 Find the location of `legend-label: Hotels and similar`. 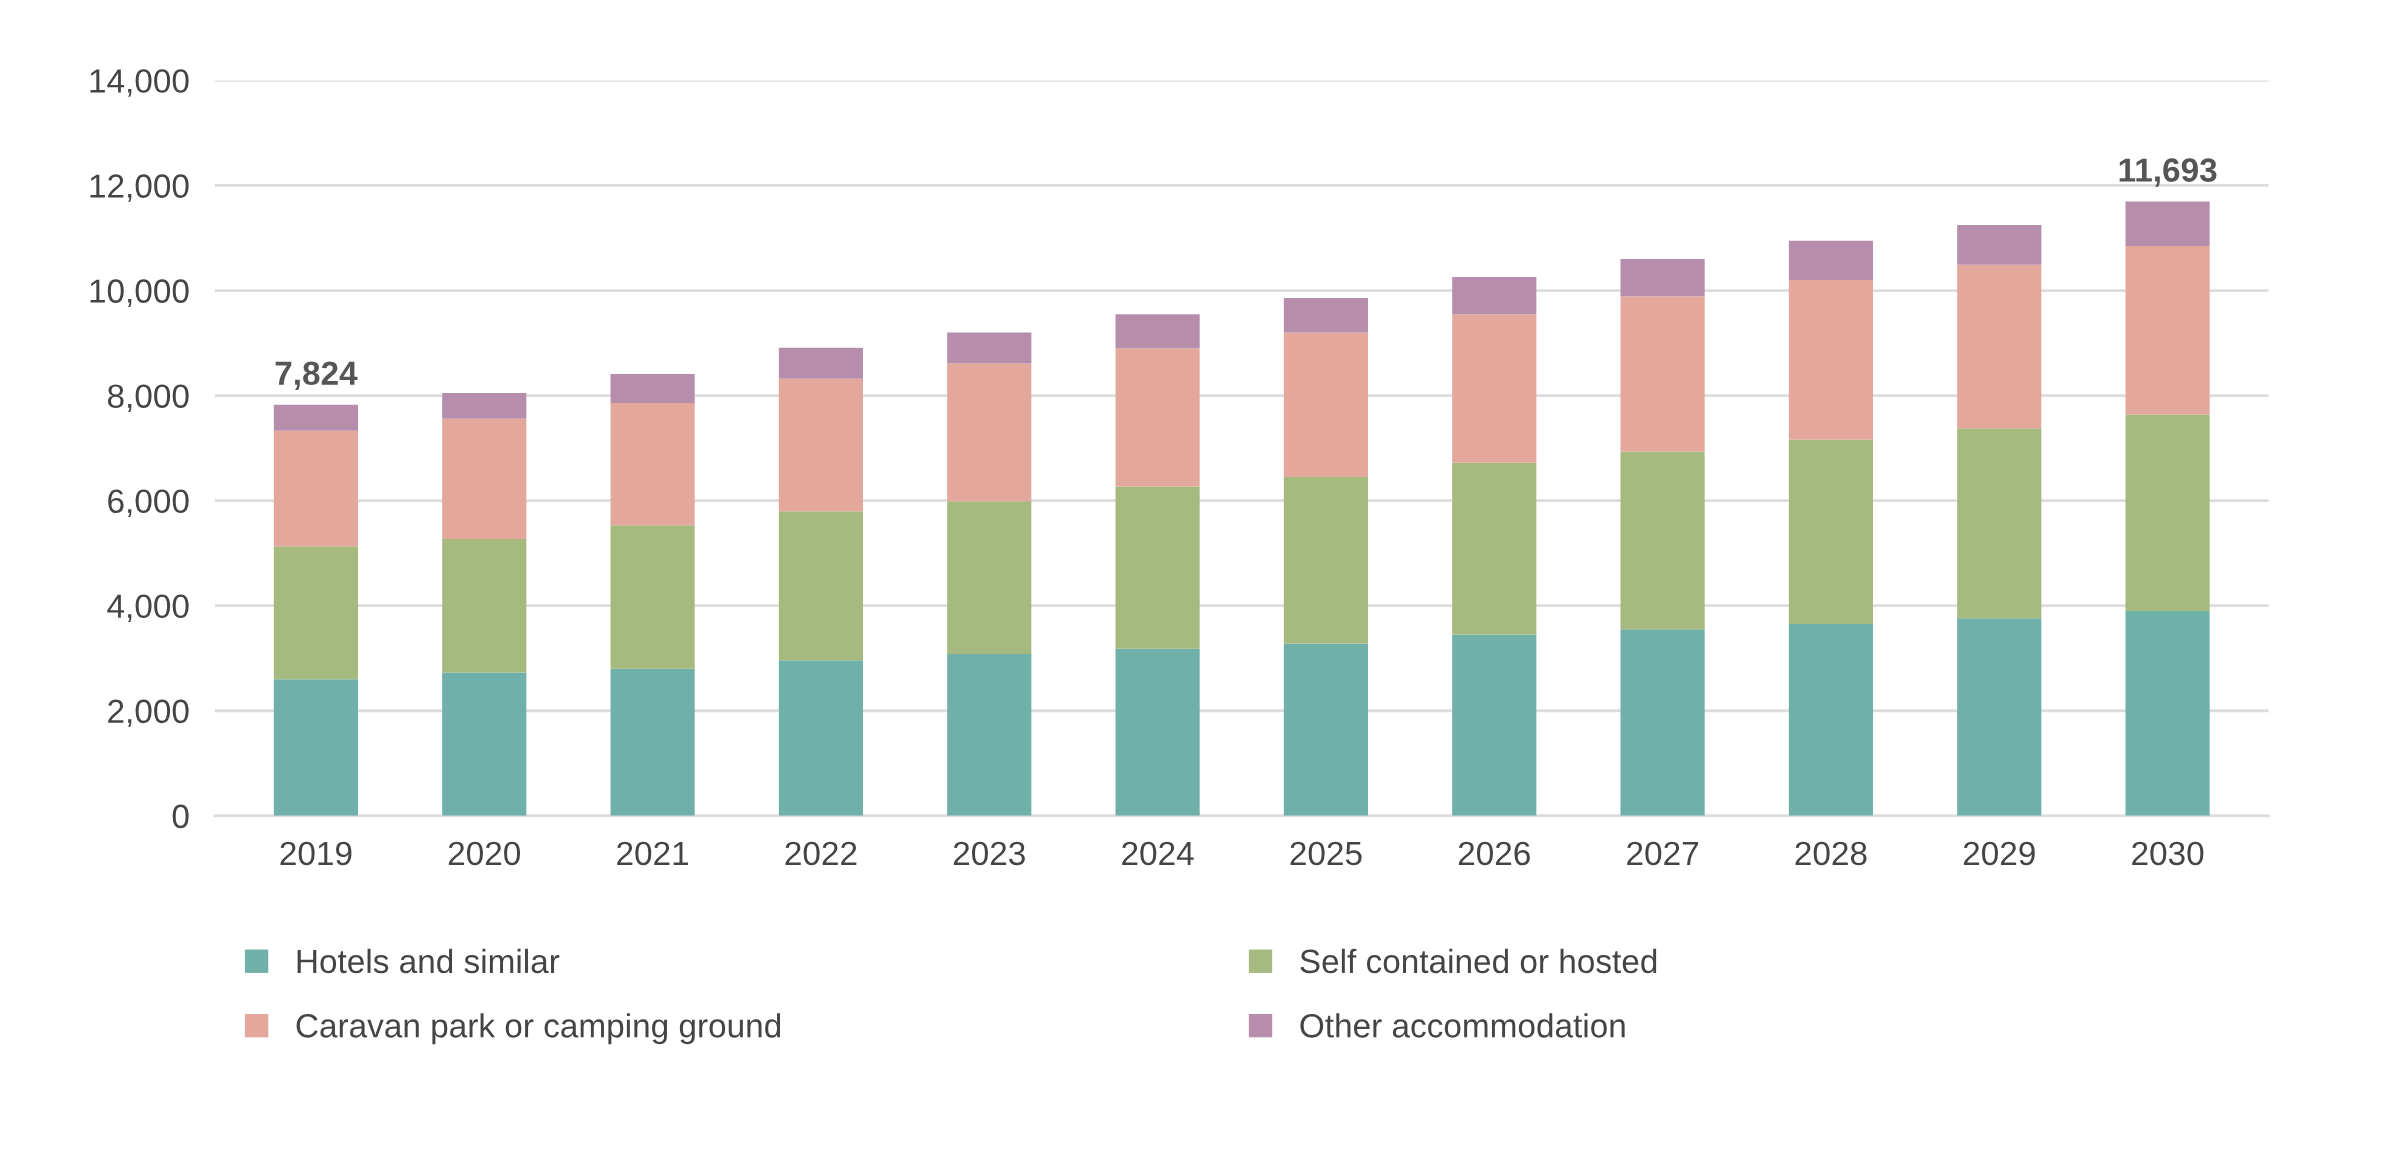

legend-label: Hotels and similar is located at coordinates (428, 961).